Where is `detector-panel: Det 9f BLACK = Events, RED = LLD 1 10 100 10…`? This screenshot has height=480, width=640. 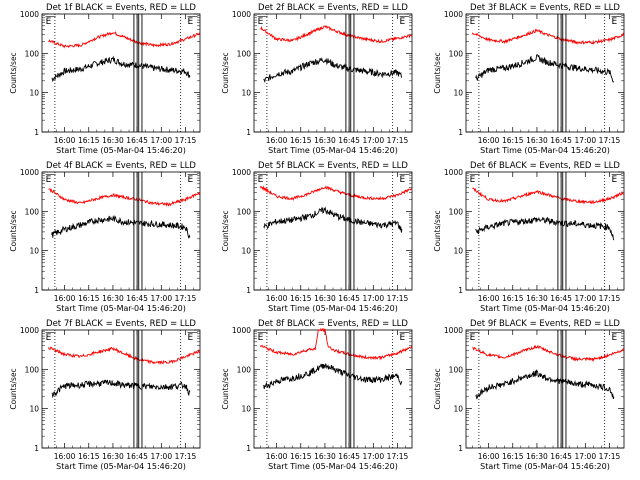 detector-panel: Det 9f BLACK = Events, RED = LLD 1 10 100 10… is located at coordinates (529, 395).